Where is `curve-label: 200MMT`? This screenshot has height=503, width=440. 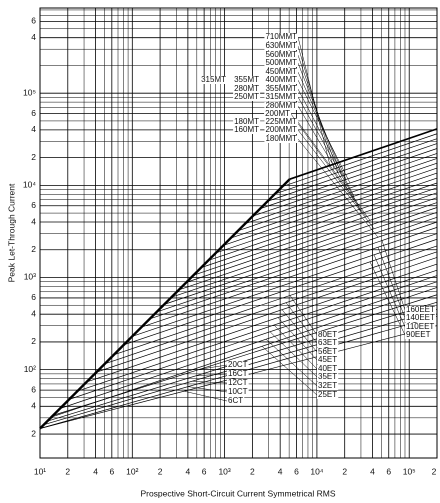 curve-label: 200MMT is located at coordinates (281, 129).